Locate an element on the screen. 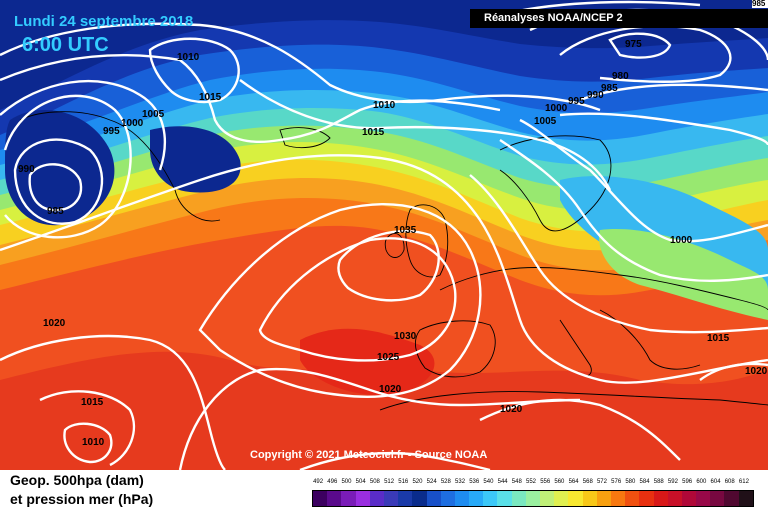  isobar-985-west is located at coordinates (55, 187).